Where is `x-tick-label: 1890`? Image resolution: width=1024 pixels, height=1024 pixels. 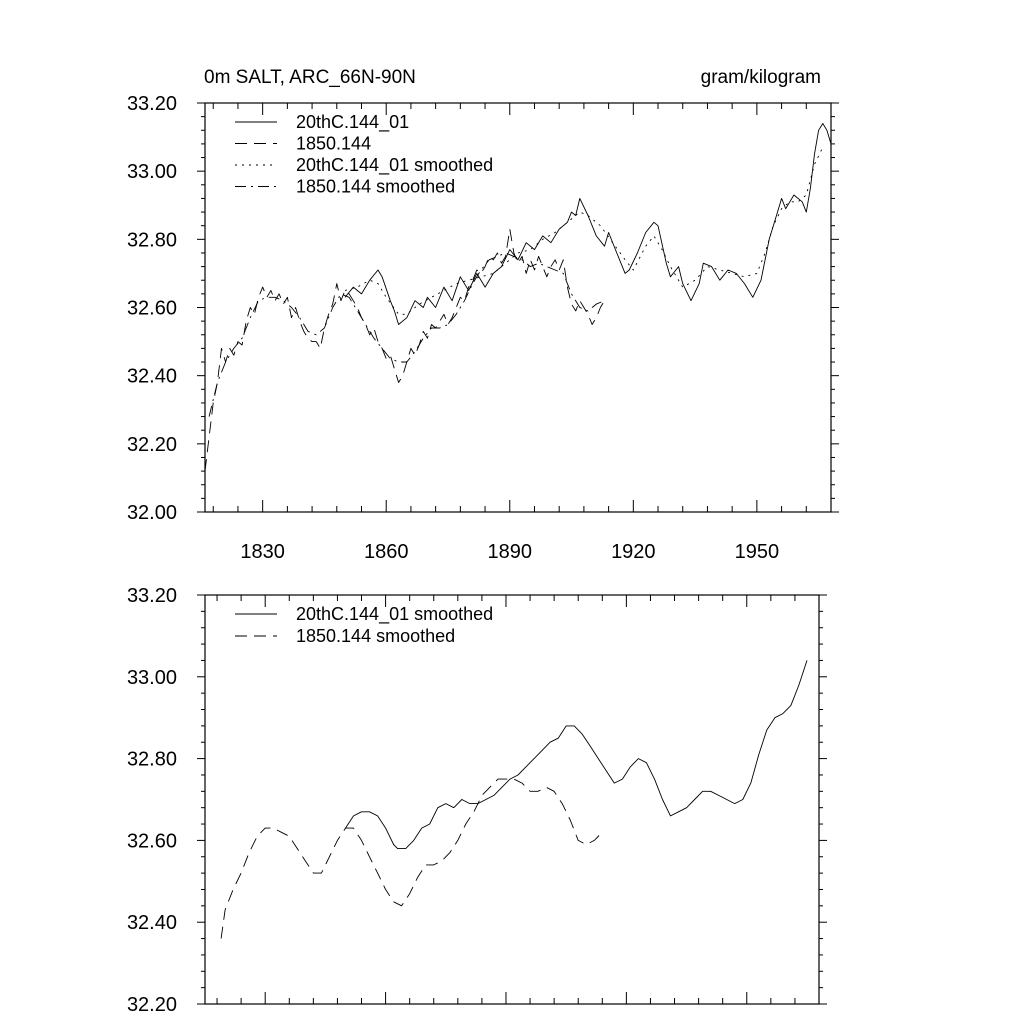 x-tick-label: 1890 is located at coordinates (510, 552).